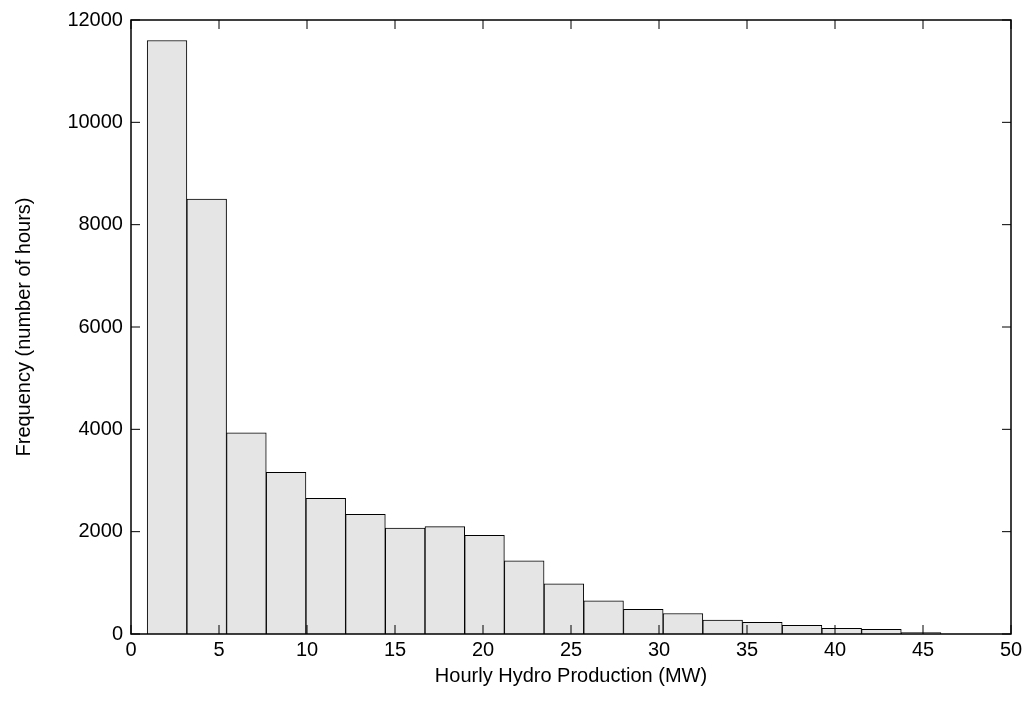 Image resolution: width=1031 pixels, height=706 pixels. I want to click on y-tick-label: 12000, so click(95, 18).